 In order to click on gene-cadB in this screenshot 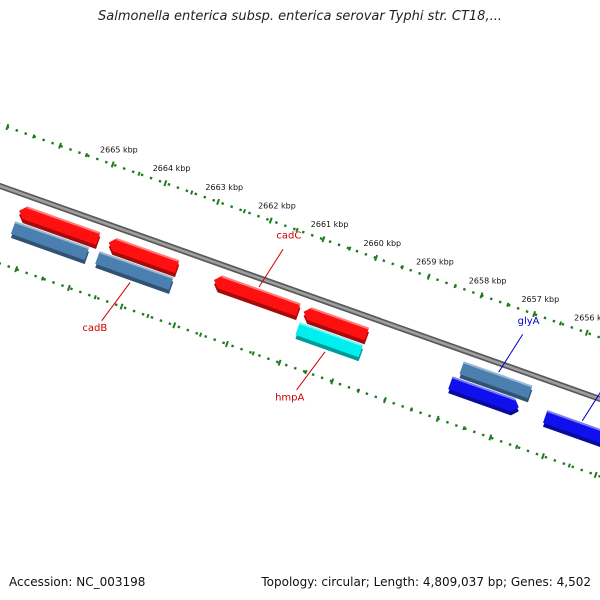, I will do `click(134, 272)`.